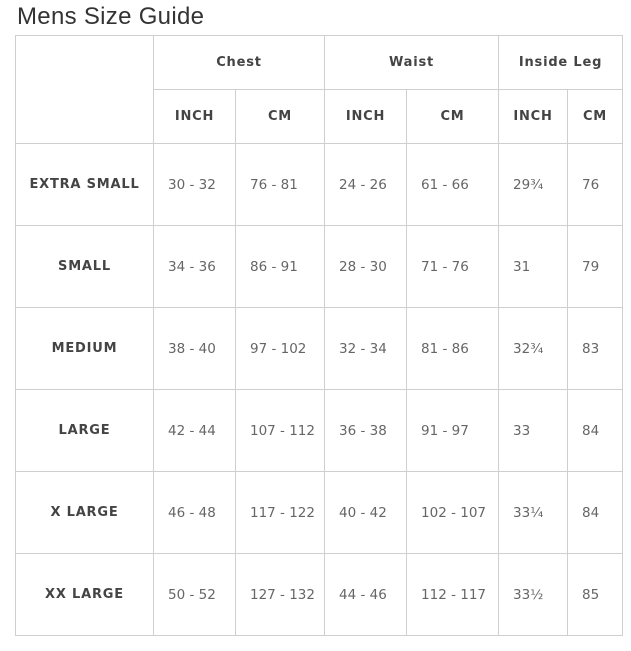  I want to click on size-label: MEDIUM, so click(84, 348).